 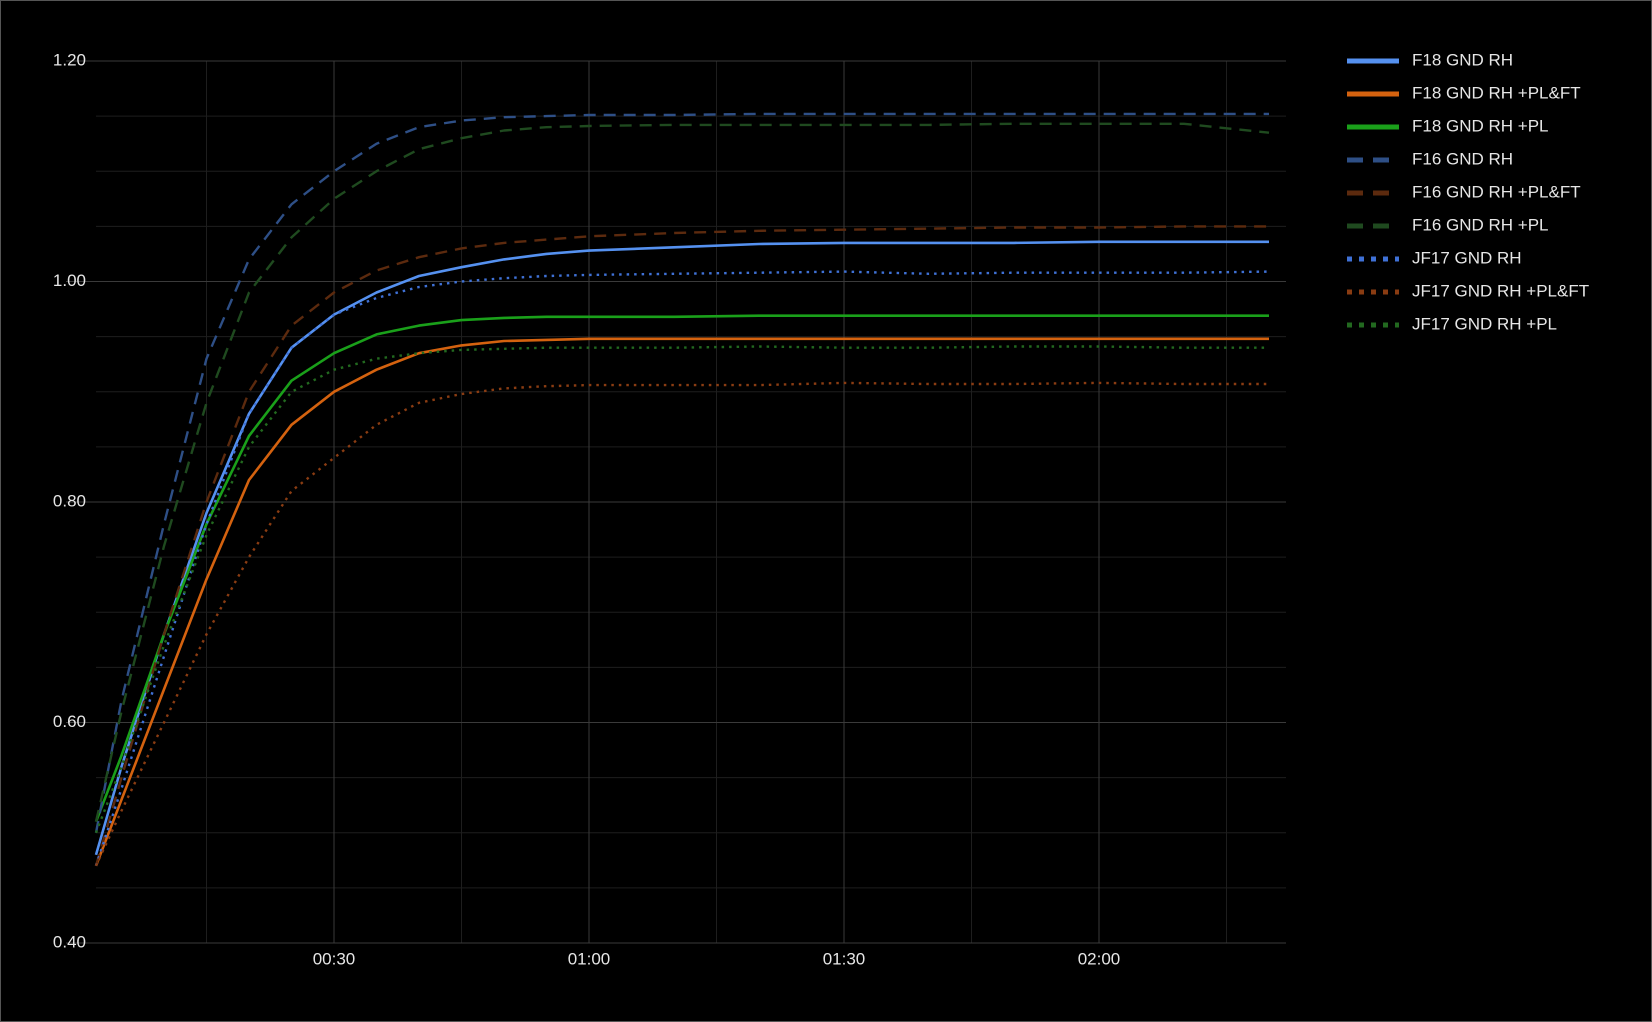 I want to click on legend-label: JF17 GND RH +PL&FT, so click(x=1500, y=290).